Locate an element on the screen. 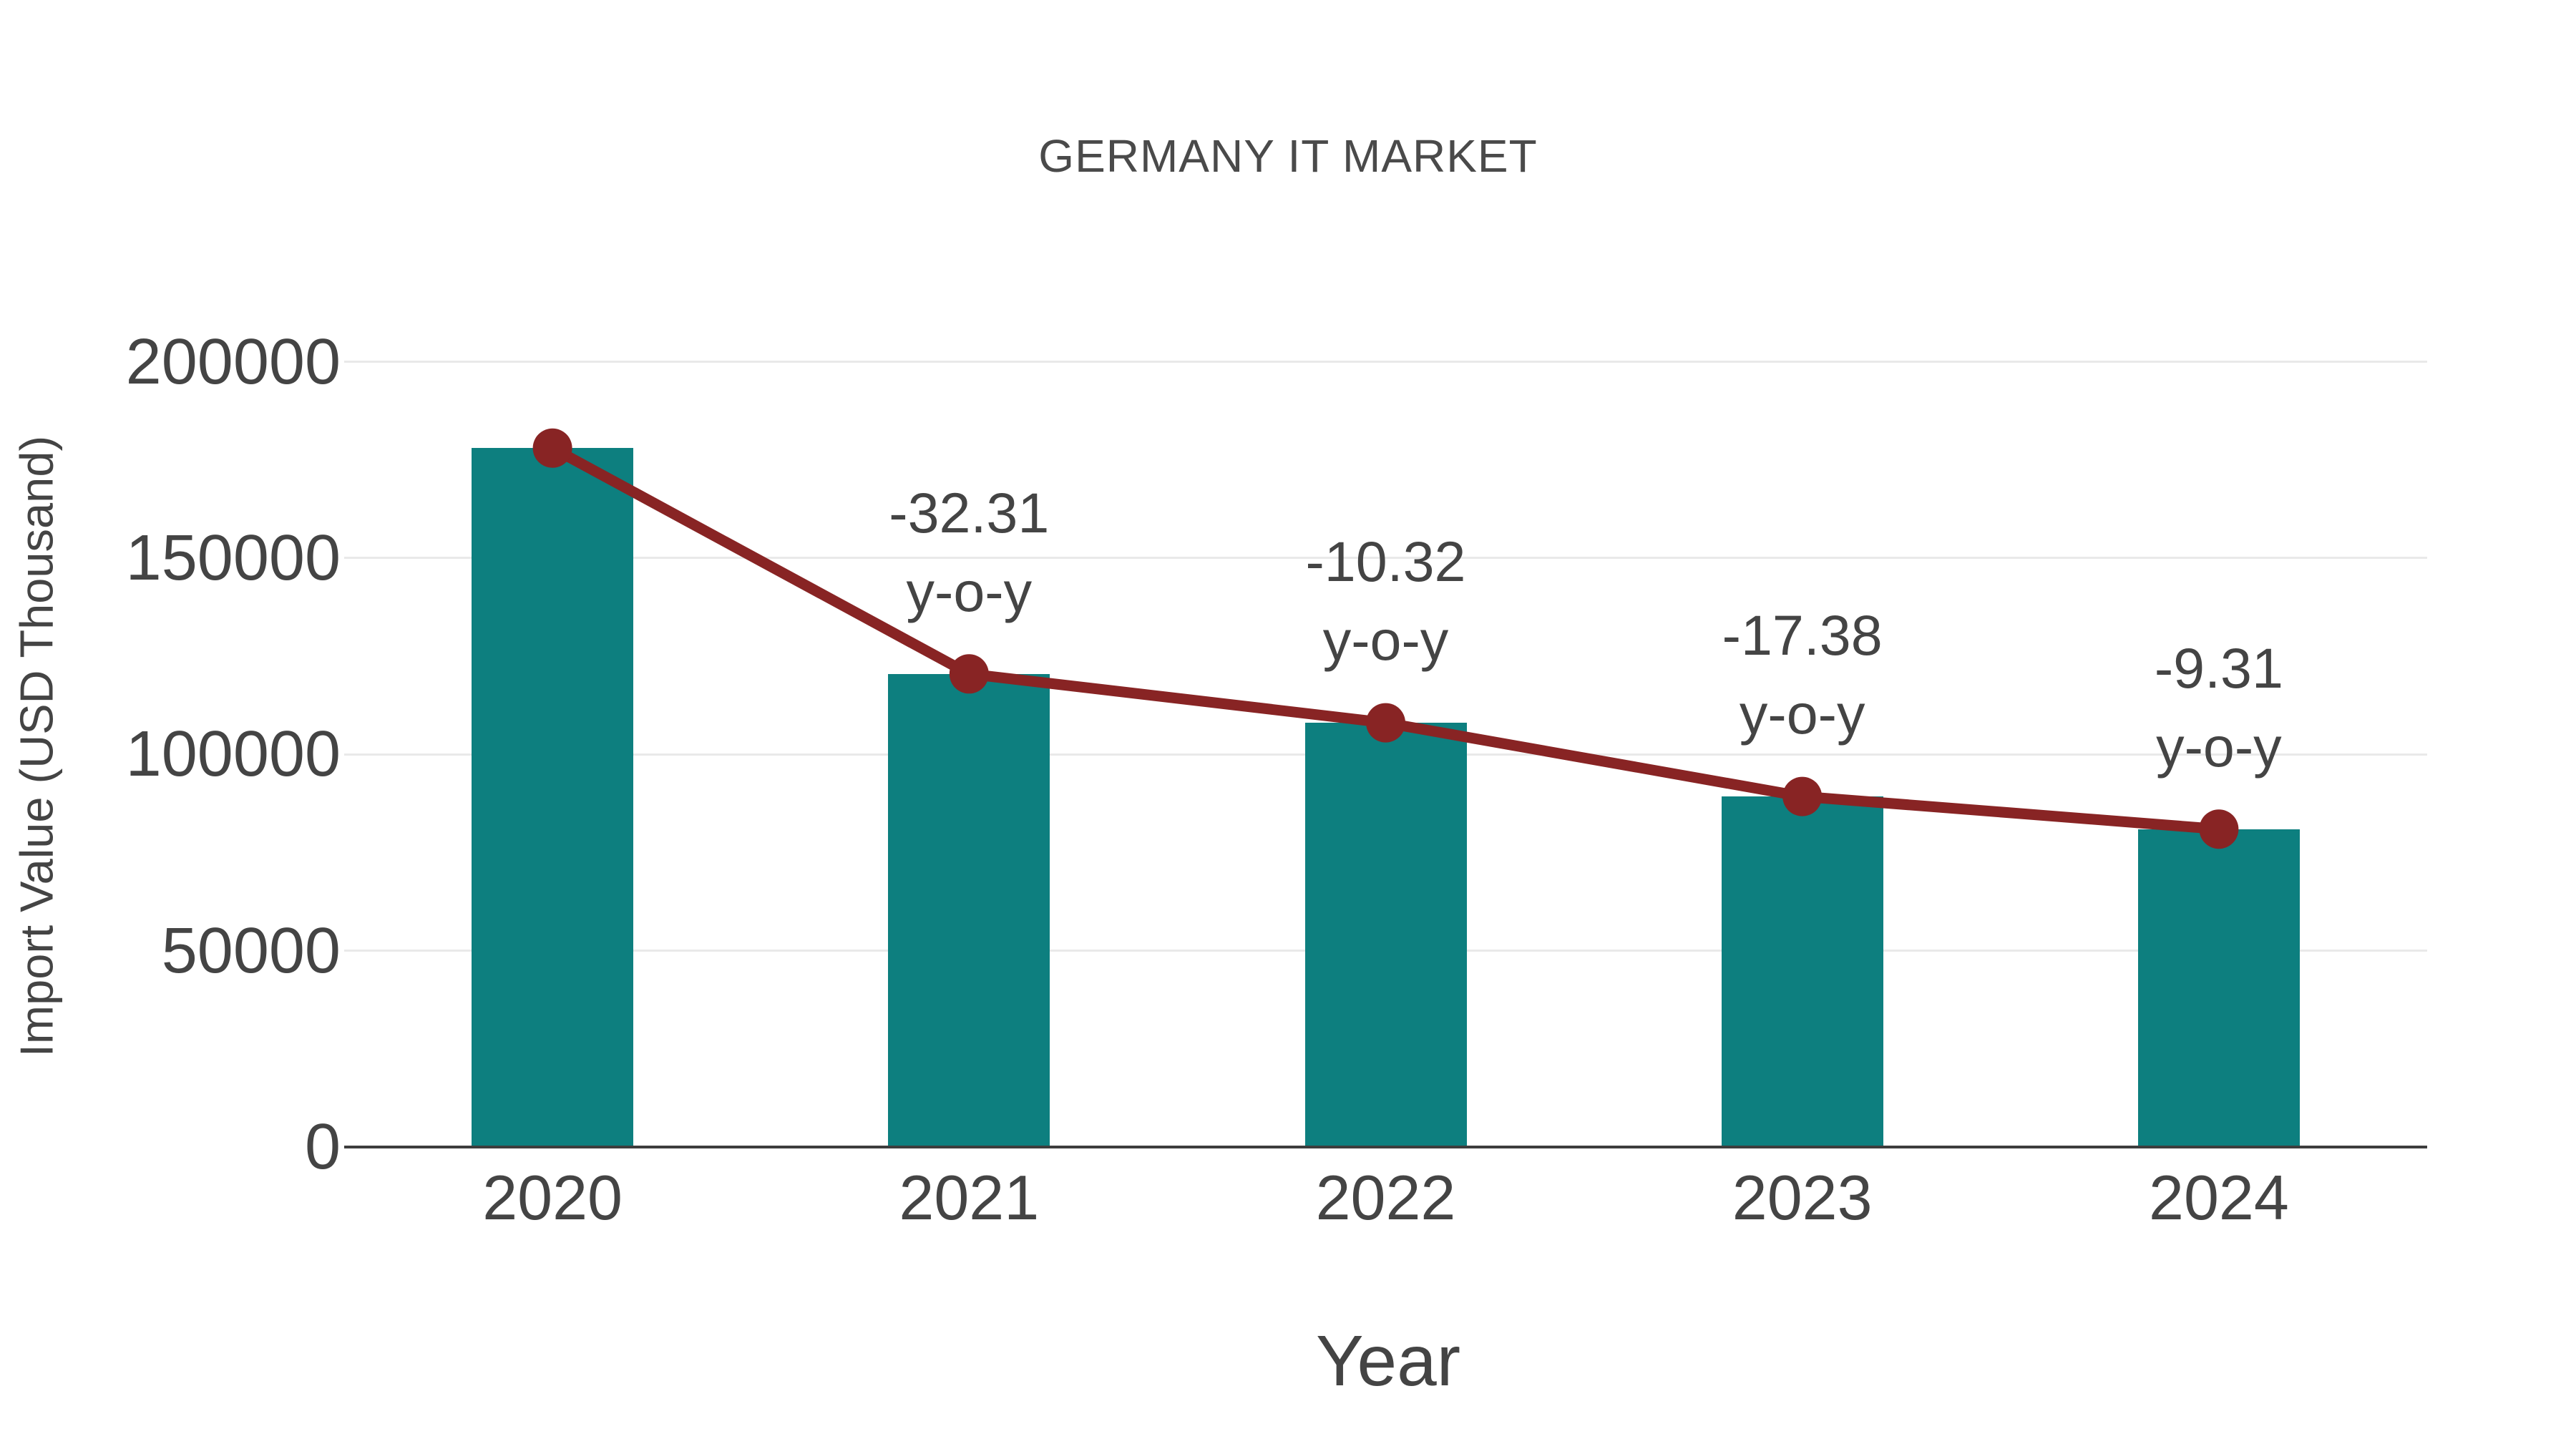 Image resolution: width=2576 pixels, height=1449 pixels. y-tick-label-0: 0 is located at coordinates (322, 1147).